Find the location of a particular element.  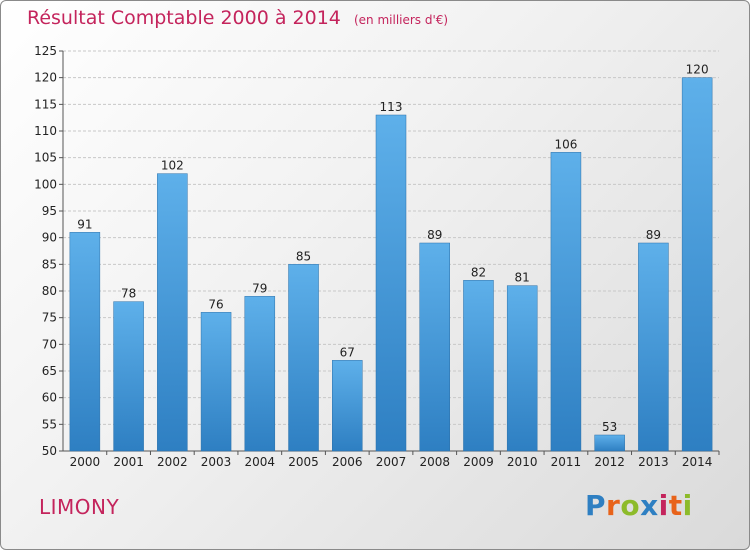

x-tick-label: 2001 is located at coordinates (128, 462).